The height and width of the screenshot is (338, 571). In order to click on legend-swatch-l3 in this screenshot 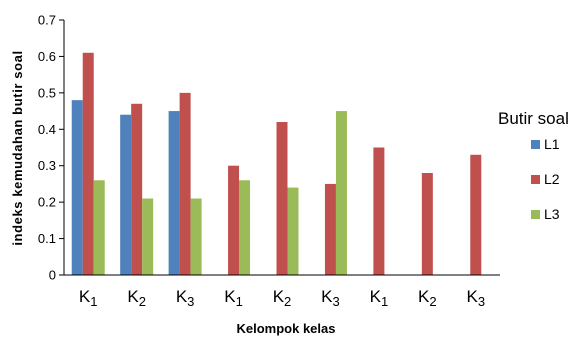, I will do `click(535, 214)`.